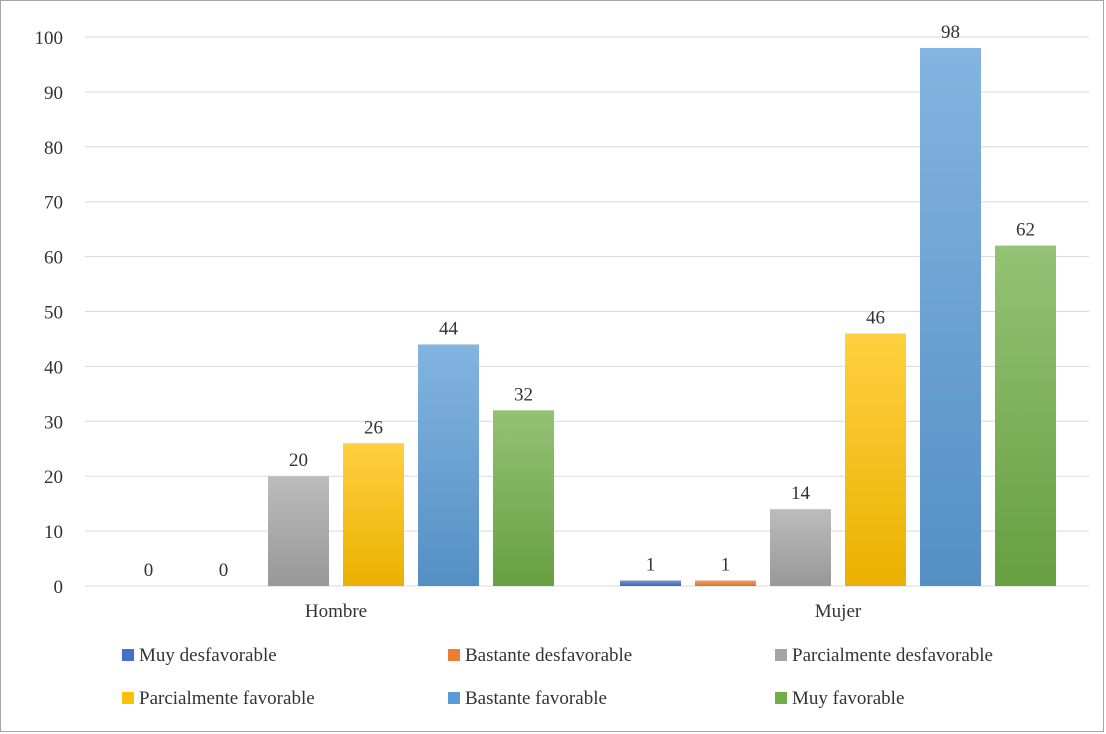  I want to click on y-tick-label: 40, so click(53, 367).